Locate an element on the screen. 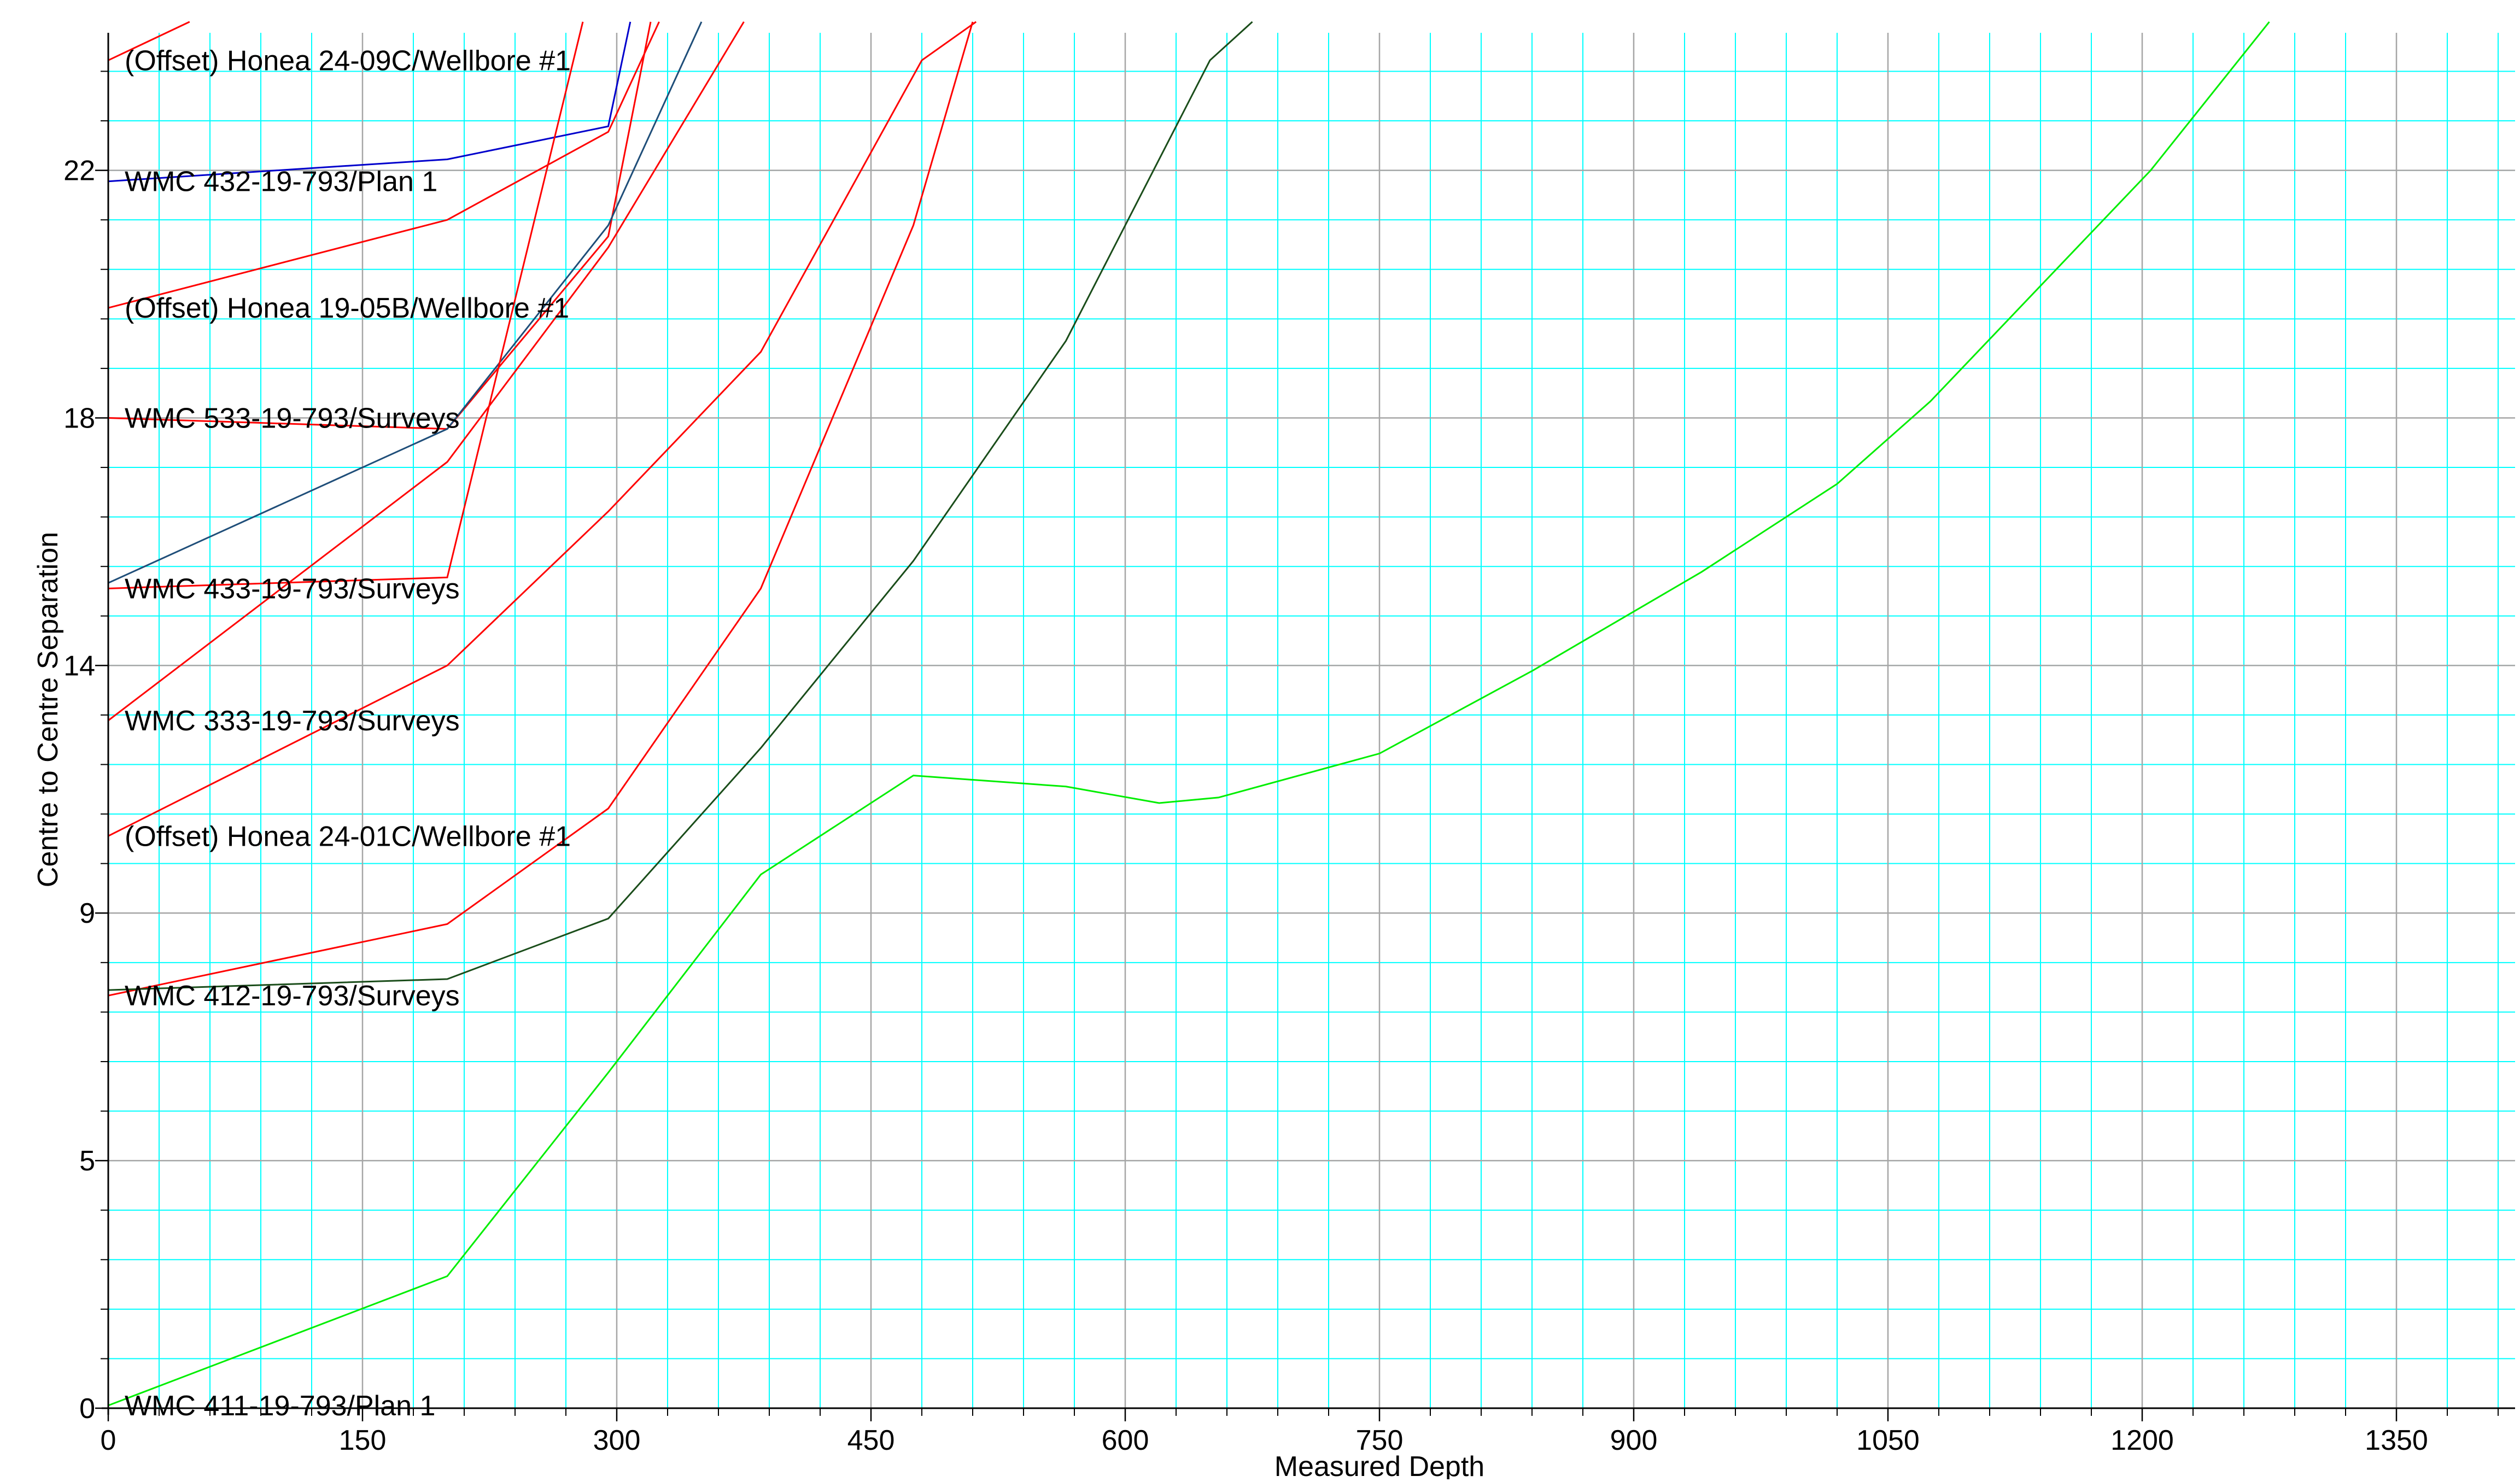 The height and width of the screenshot is (1482, 2520). x-tick-label: 900 is located at coordinates (1634, 1441).